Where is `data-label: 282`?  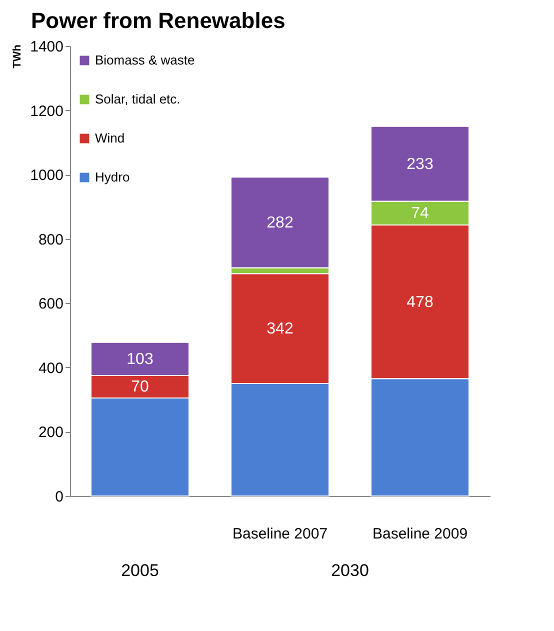
data-label: 282 is located at coordinates (280, 223).